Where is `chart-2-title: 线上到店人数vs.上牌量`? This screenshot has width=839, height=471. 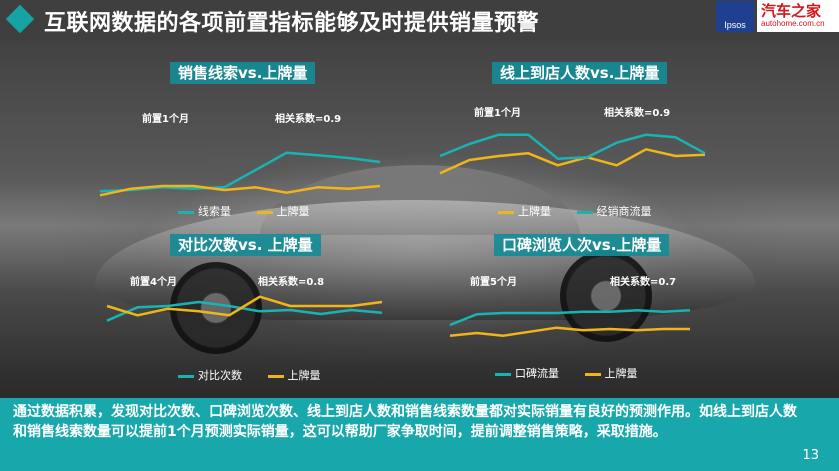 chart-2-title: 线上到店人数vs.上牌量 is located at coordinates (580, 73).